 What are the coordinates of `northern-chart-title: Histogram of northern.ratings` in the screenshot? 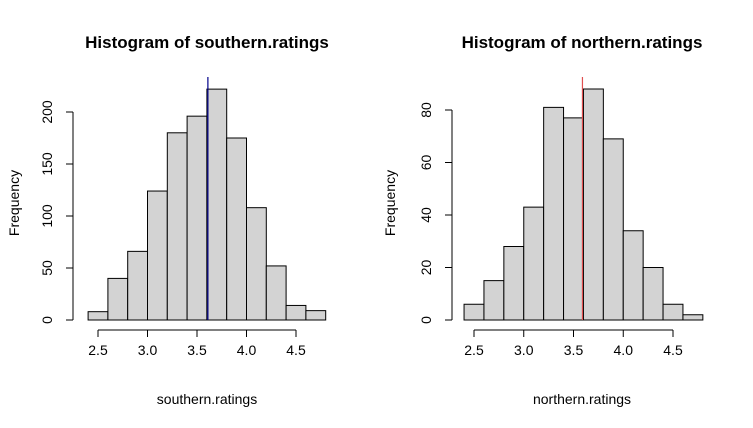 It's located at (582, 42).